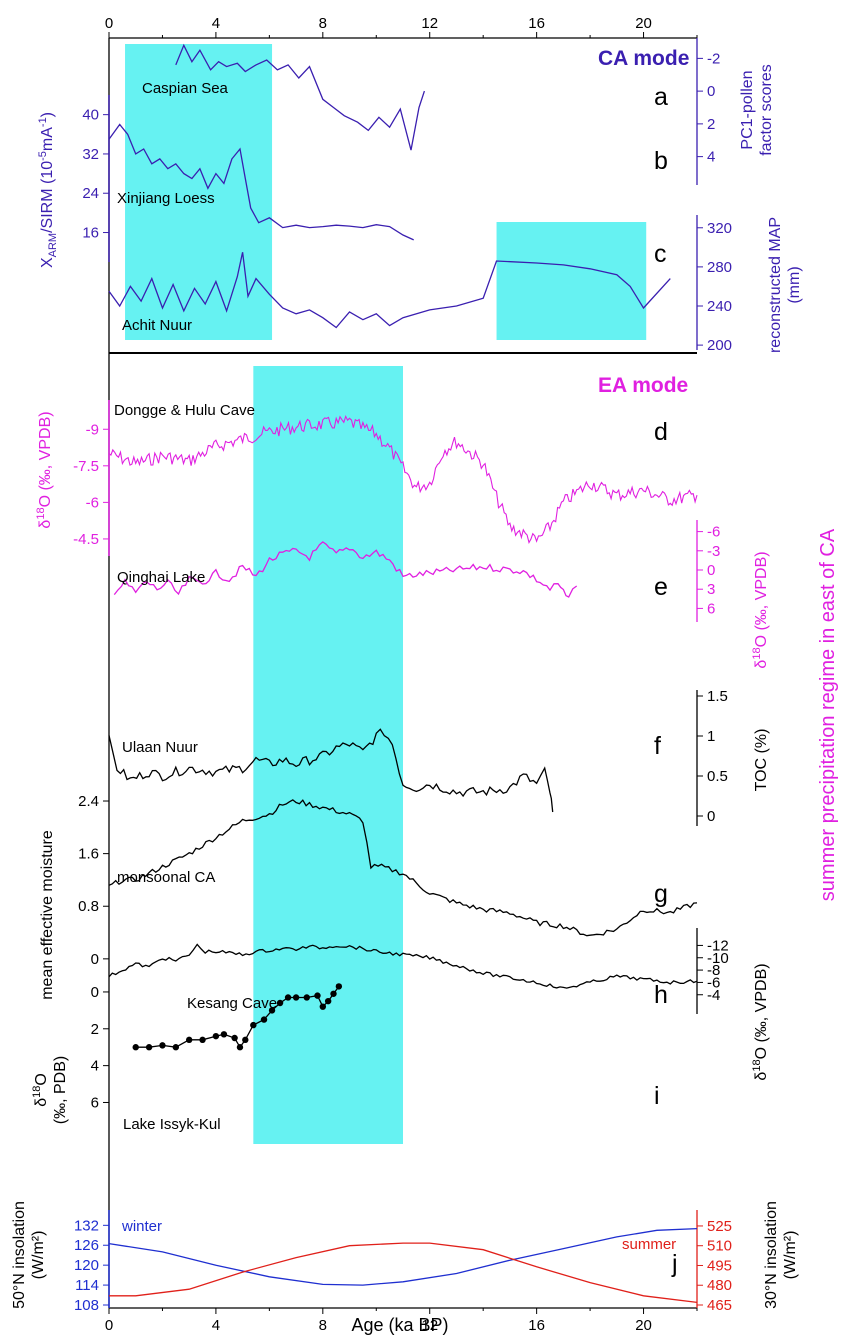 The image size is (841, 1337). Describe the element at coordinates (711, 589) in the screenshot. I see `y-tick-label-e: 3` at that location.